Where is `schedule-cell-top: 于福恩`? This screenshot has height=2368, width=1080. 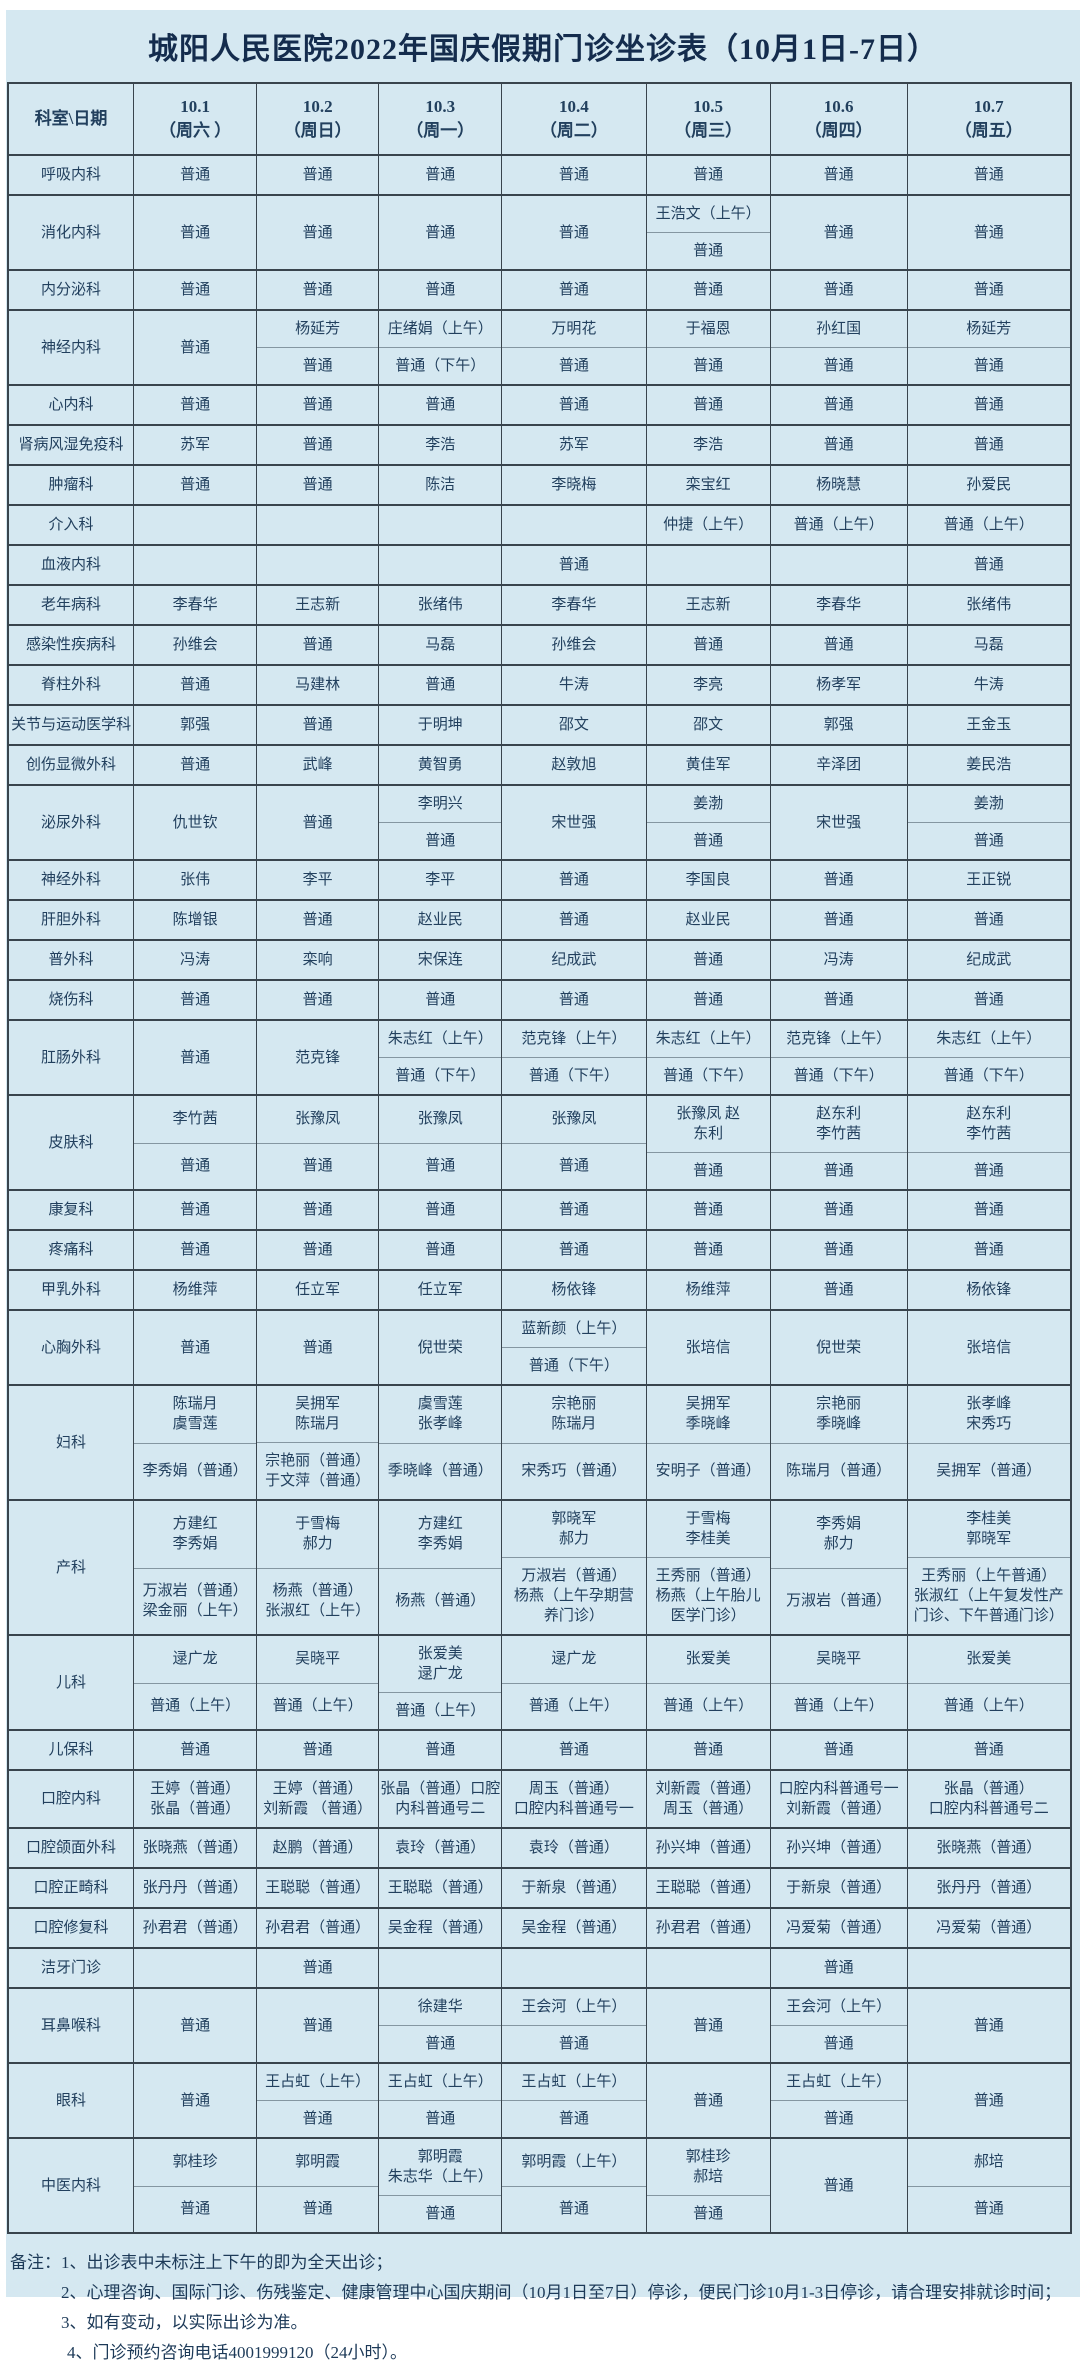
schedule-cell-top: 于福恩 is located at coordinates (708, 329).